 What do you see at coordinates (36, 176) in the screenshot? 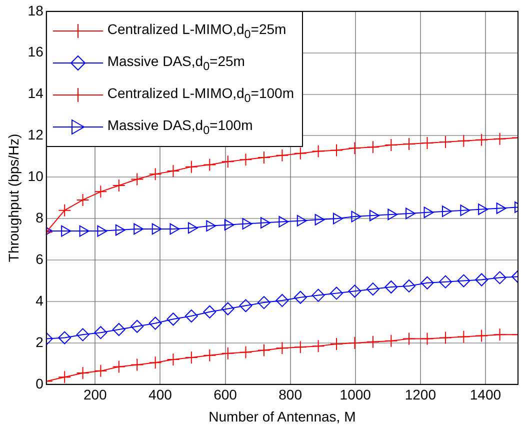
I see `y-tick-label: 10` at bounding box center [36, 176].